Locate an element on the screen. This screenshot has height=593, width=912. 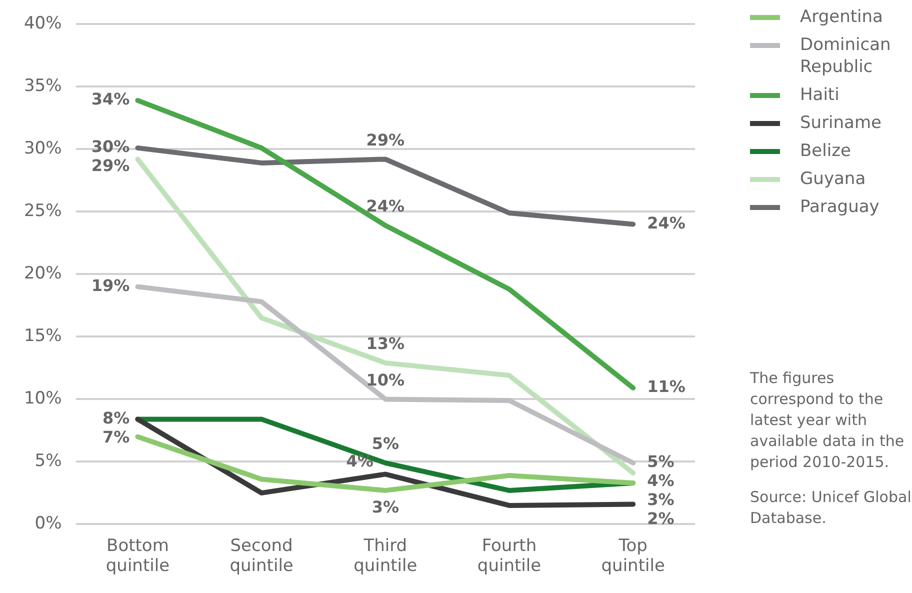
y-tick-label: 0% is located at coordinates (48, 524).